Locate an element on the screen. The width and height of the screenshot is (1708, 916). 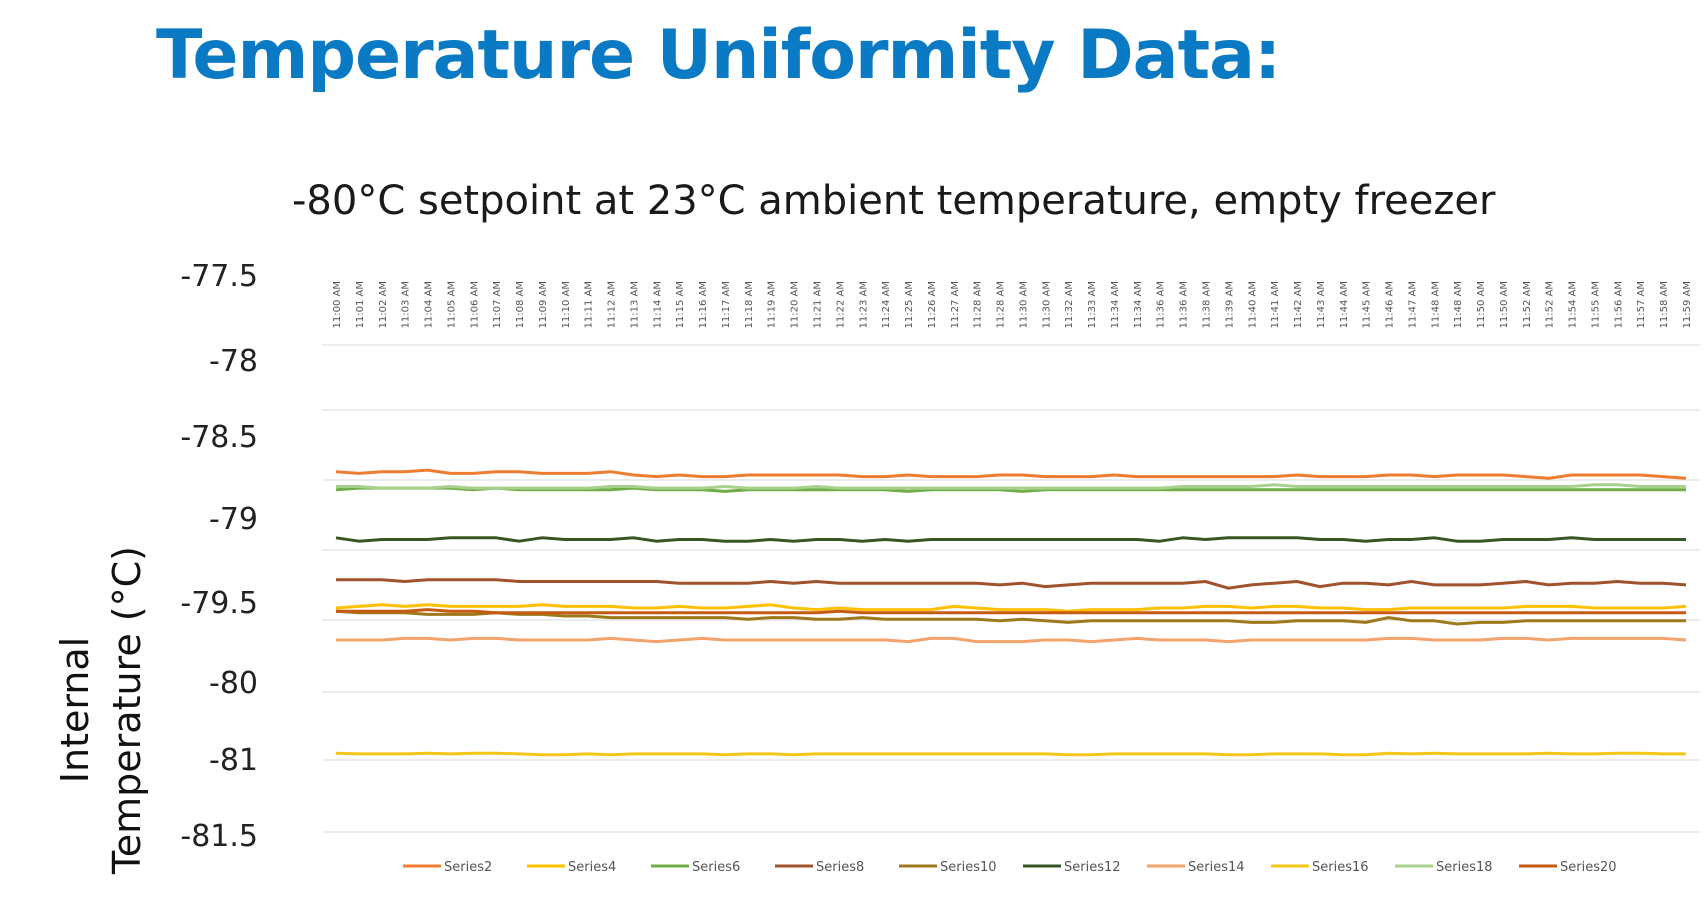
x-tick-label: 11:54 AM is located at coordinates (1573, 304).